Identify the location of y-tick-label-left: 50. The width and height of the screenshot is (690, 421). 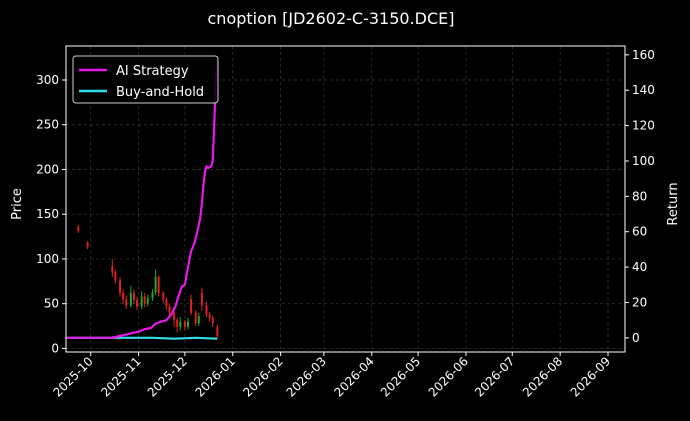
(51, 304).